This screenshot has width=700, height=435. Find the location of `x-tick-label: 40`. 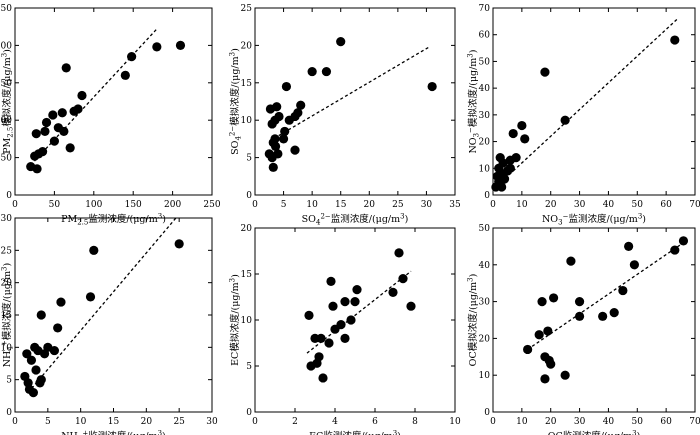

x-tick-label: 40 is located at coordinates (609, 205).